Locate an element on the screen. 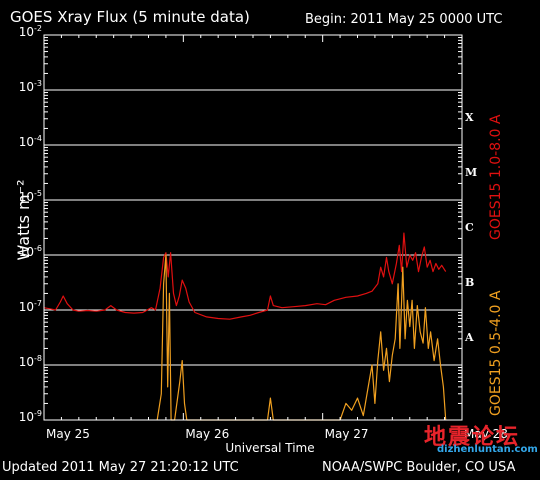  flare-class-label: X is located at coordinates (469, 117).